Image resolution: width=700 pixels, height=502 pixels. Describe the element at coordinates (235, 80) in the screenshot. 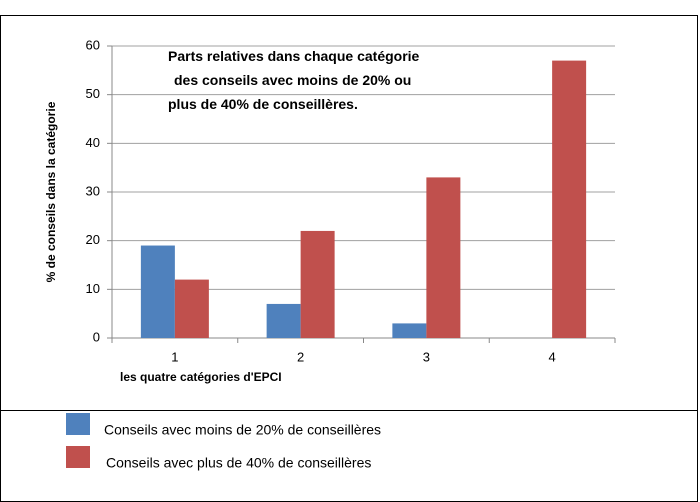

I see `title-segment: des conseils avec` at that location.